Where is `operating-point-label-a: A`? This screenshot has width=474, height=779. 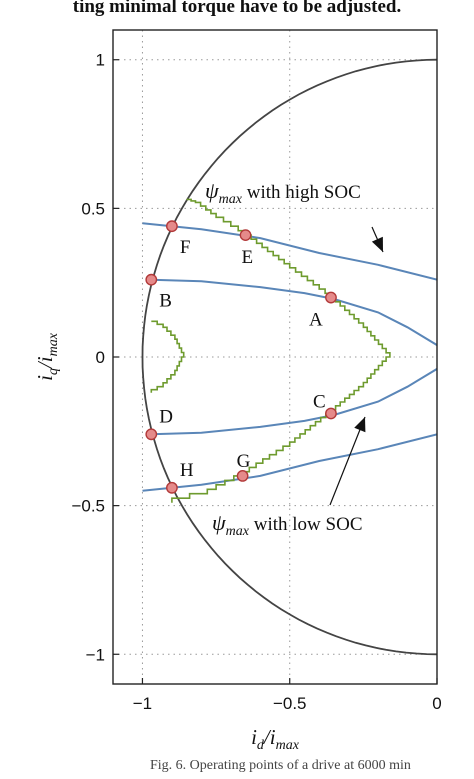
operating-point-label-a: A is located at coordinates (316, 320).